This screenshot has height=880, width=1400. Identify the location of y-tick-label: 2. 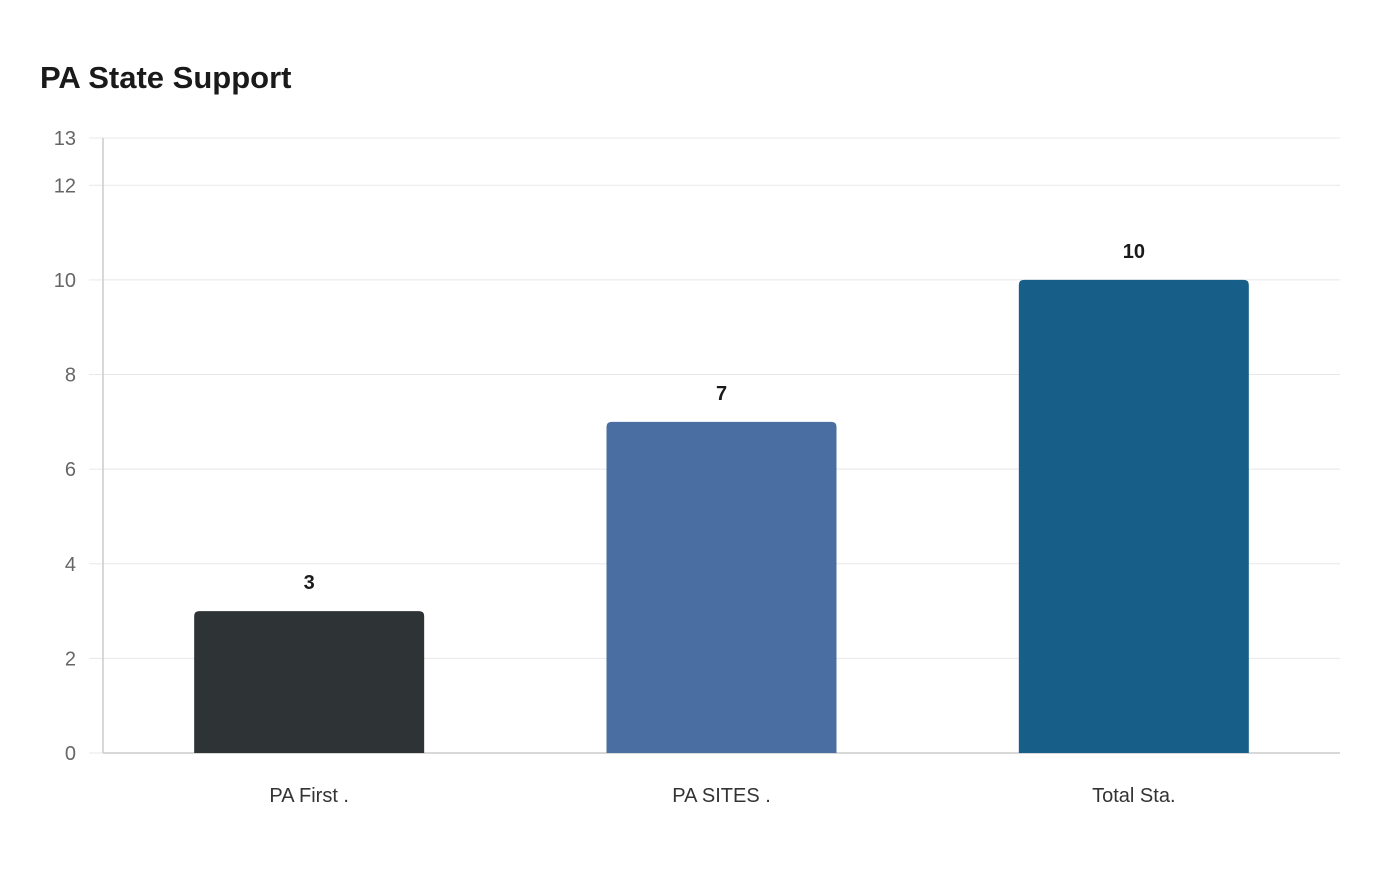
(70, 659).